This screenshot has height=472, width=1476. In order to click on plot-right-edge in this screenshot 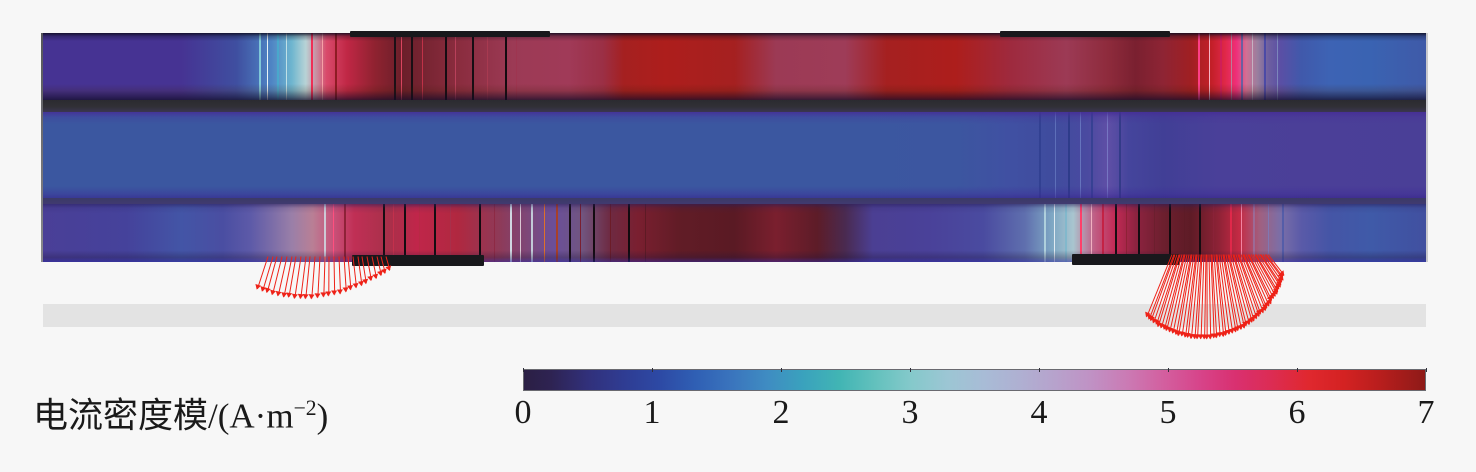, I will do `click(1427, 147)`.